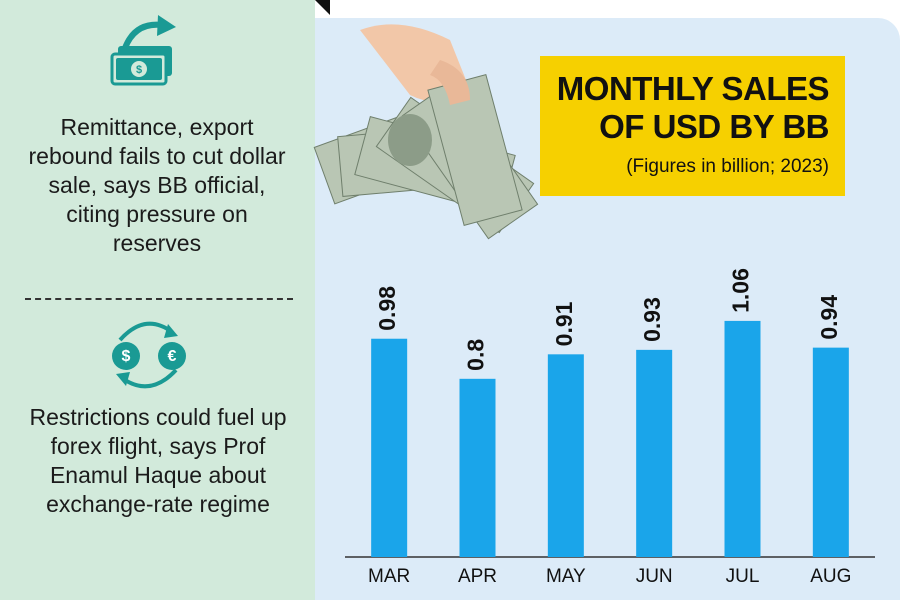  I want to click on separator, so click(159, 299).